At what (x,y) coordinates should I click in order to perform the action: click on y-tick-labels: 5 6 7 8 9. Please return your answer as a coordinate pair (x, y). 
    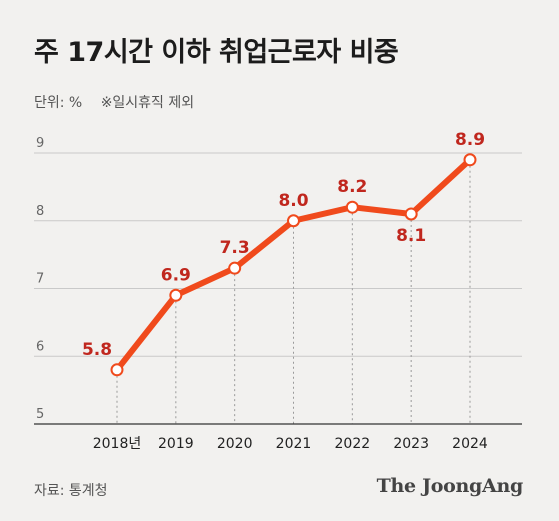
    Looking at the image, I should click on (40, 279).